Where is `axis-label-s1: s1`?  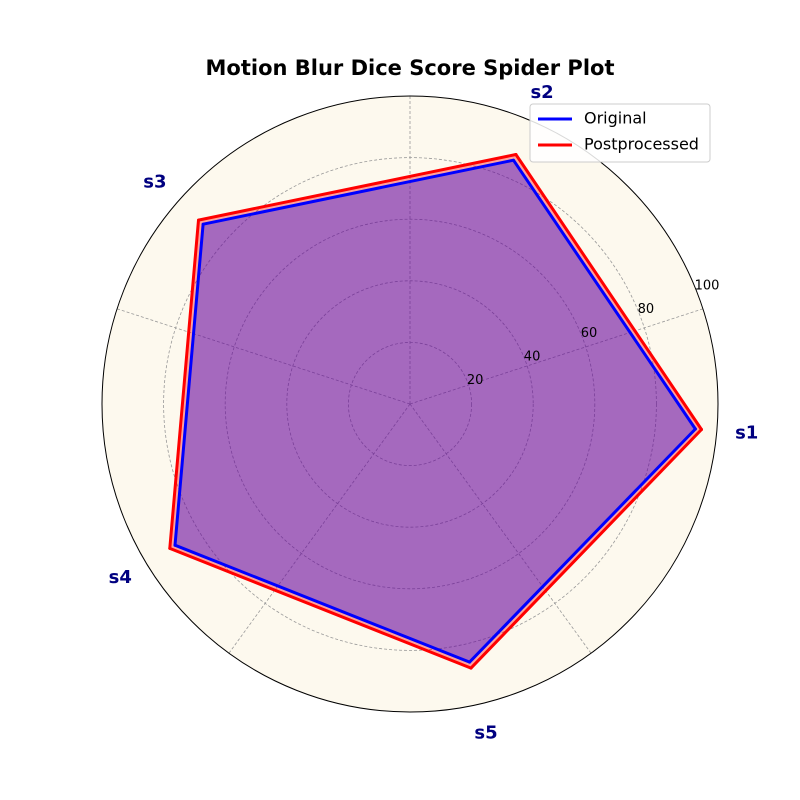 axis-label-s1: s1 is located at coordinates (746, 433).